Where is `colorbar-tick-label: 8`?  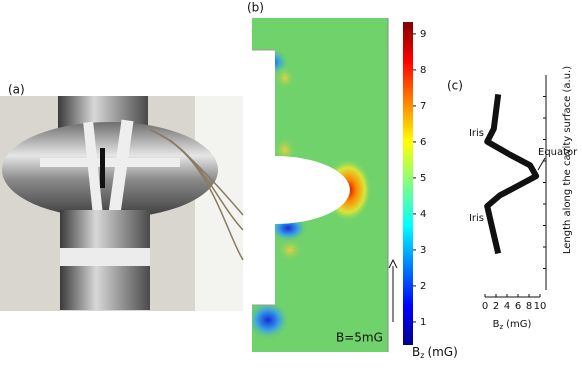
colorbar-tick-label: 8 is located at coordinates (423, 70).